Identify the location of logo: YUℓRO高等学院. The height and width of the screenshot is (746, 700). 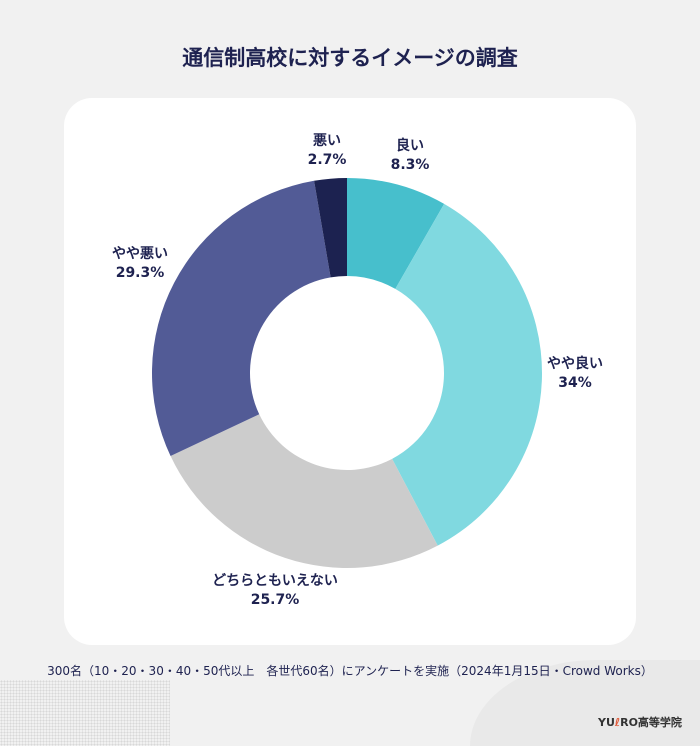
(640, 722).